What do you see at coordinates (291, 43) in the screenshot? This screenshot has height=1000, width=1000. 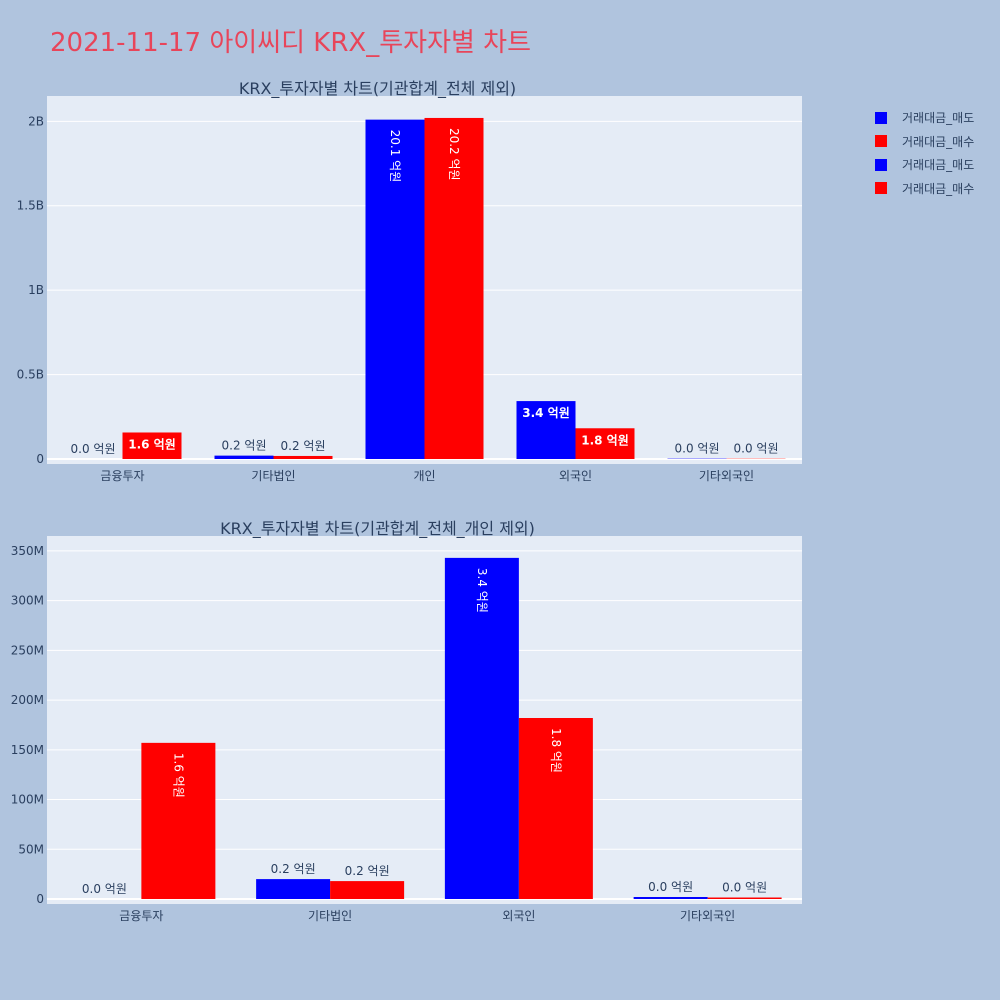 I see `page-title: 2021-11-17 아이씨디 KRX_투자자별 차트` at bounding box center [291, 43].